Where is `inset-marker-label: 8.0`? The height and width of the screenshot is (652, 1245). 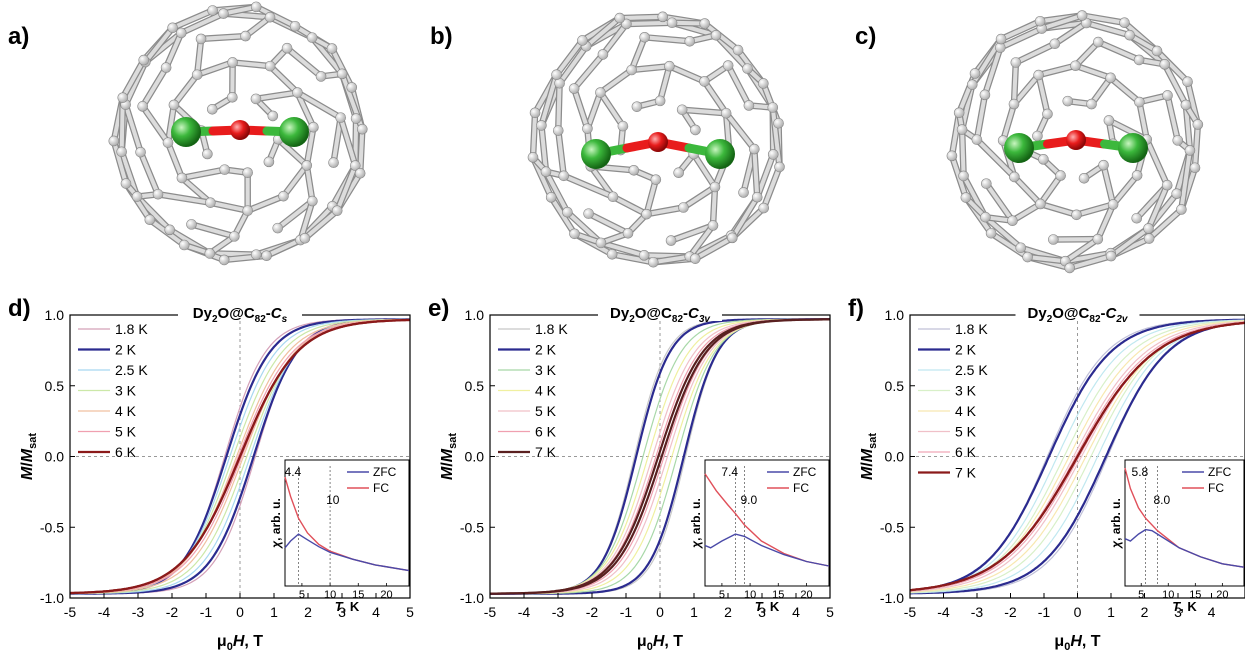 inset-marker-label: 8.0 is located at coordinates (1161, 500).